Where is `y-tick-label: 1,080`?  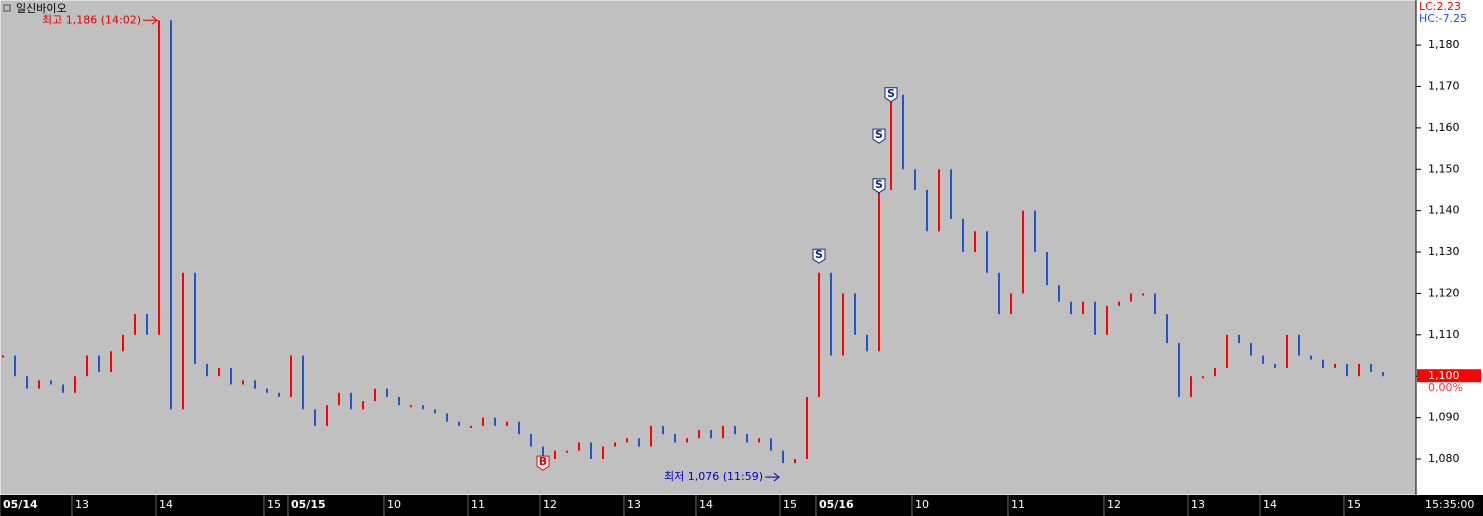
y-tick-label: 1,080 is located at coordinates (1444, 458).